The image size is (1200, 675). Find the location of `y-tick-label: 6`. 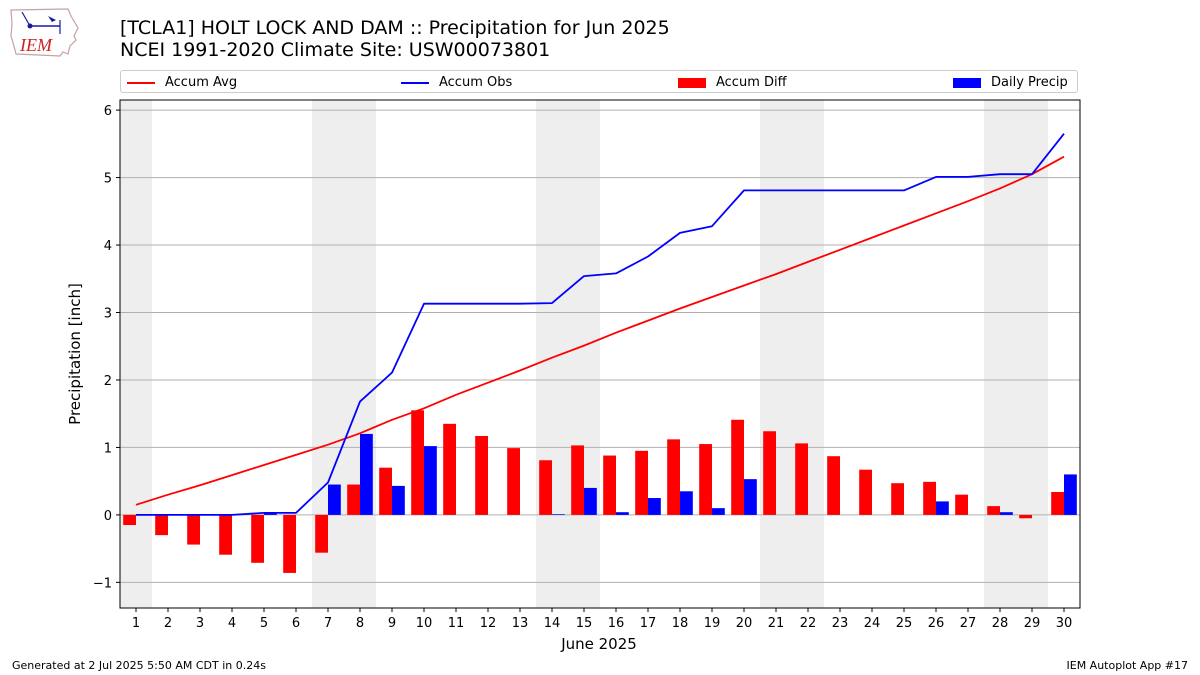

y-tick-label: 6 is located at coordinates (108, 111).